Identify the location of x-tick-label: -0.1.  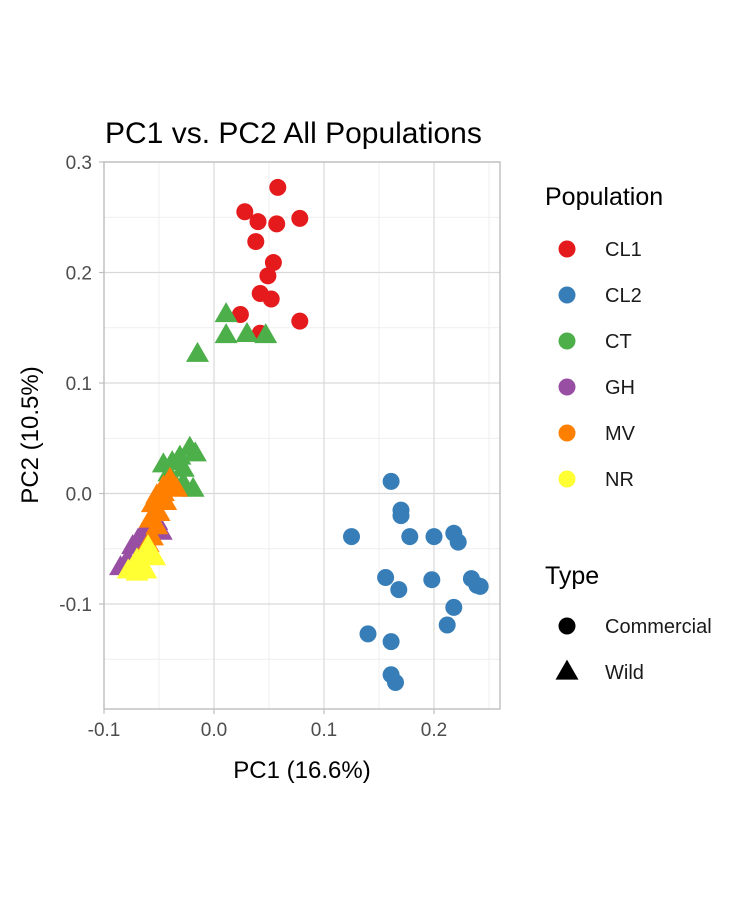
(104, 730).